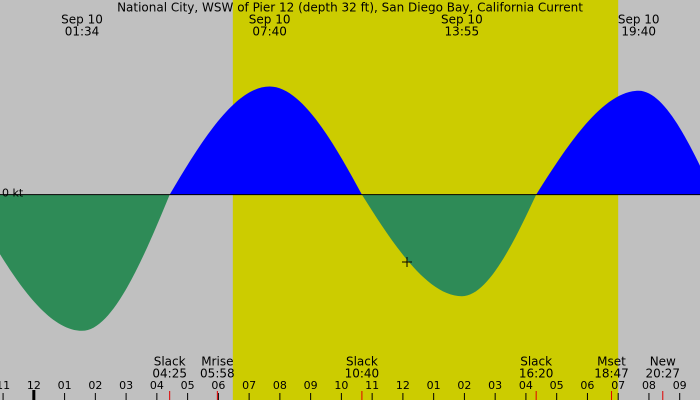  I want to click on extreme-time: 13:55, so click(462, 32).